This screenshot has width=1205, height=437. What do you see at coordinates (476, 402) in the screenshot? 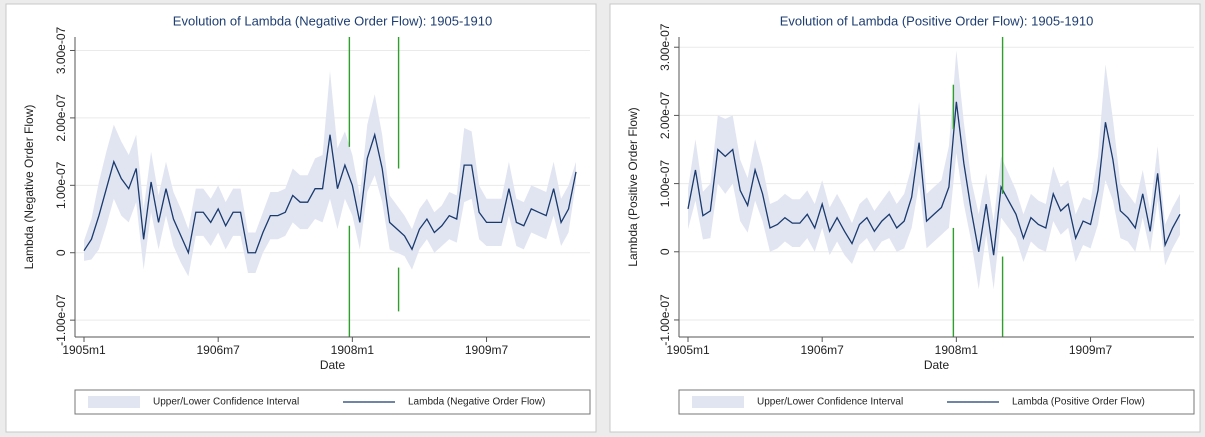
I see `legend-label: Lambda (Negative Order Flow)` at bounding box center [476, 402].